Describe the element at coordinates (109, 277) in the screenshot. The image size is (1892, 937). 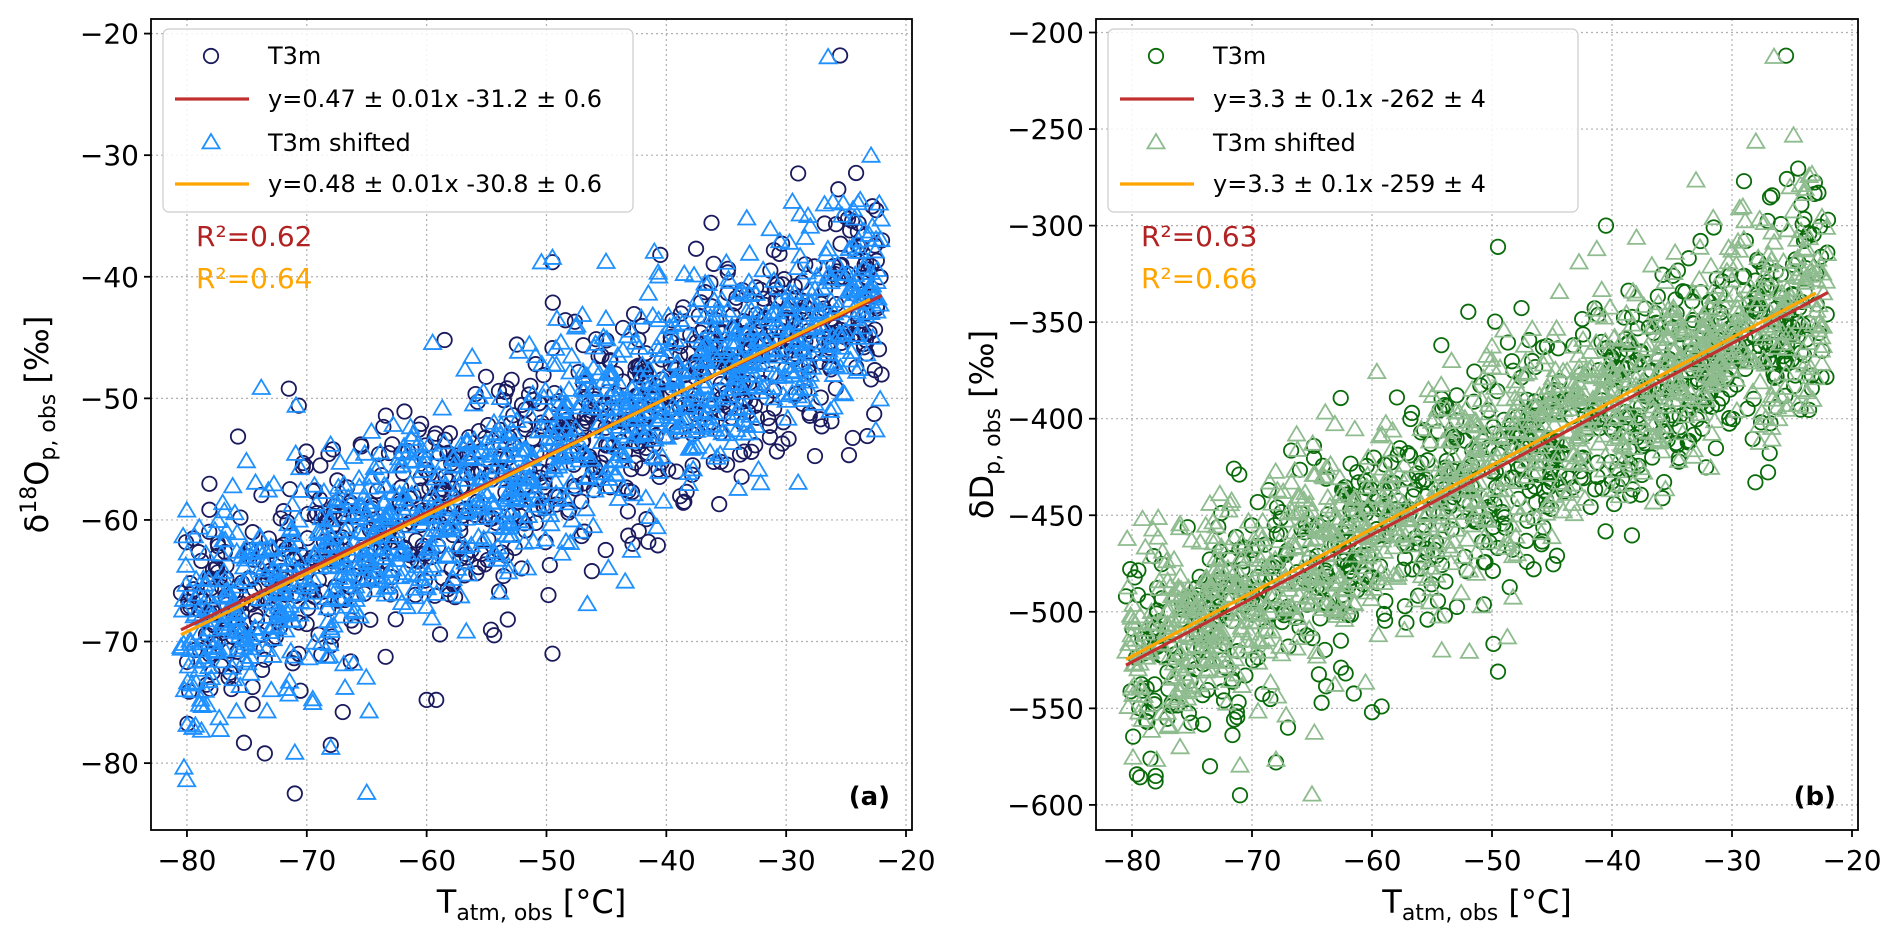
I see `y-tick-label: −40` at that location.